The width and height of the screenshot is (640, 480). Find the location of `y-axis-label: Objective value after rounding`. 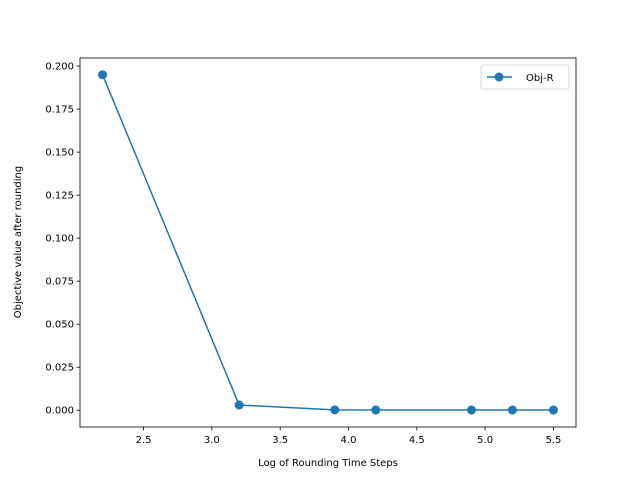

y-axis-label: Objective value after rounding is located at coordinates (18, 242).